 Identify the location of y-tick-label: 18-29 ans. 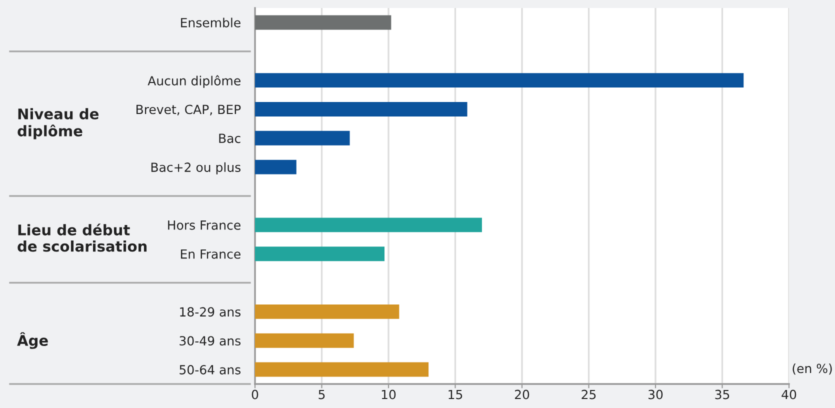
(210, 312).